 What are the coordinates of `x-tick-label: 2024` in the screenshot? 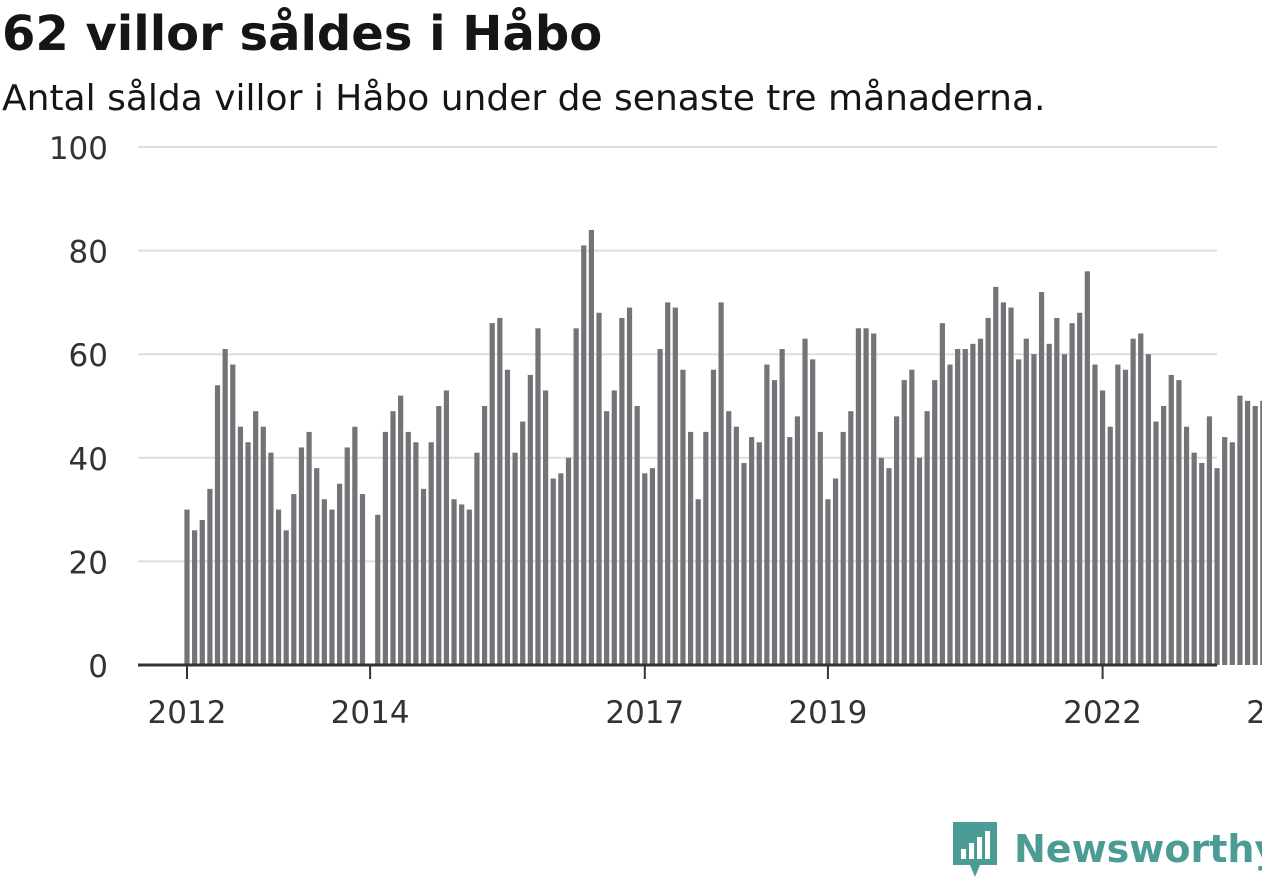 It's located at (1254, 713).